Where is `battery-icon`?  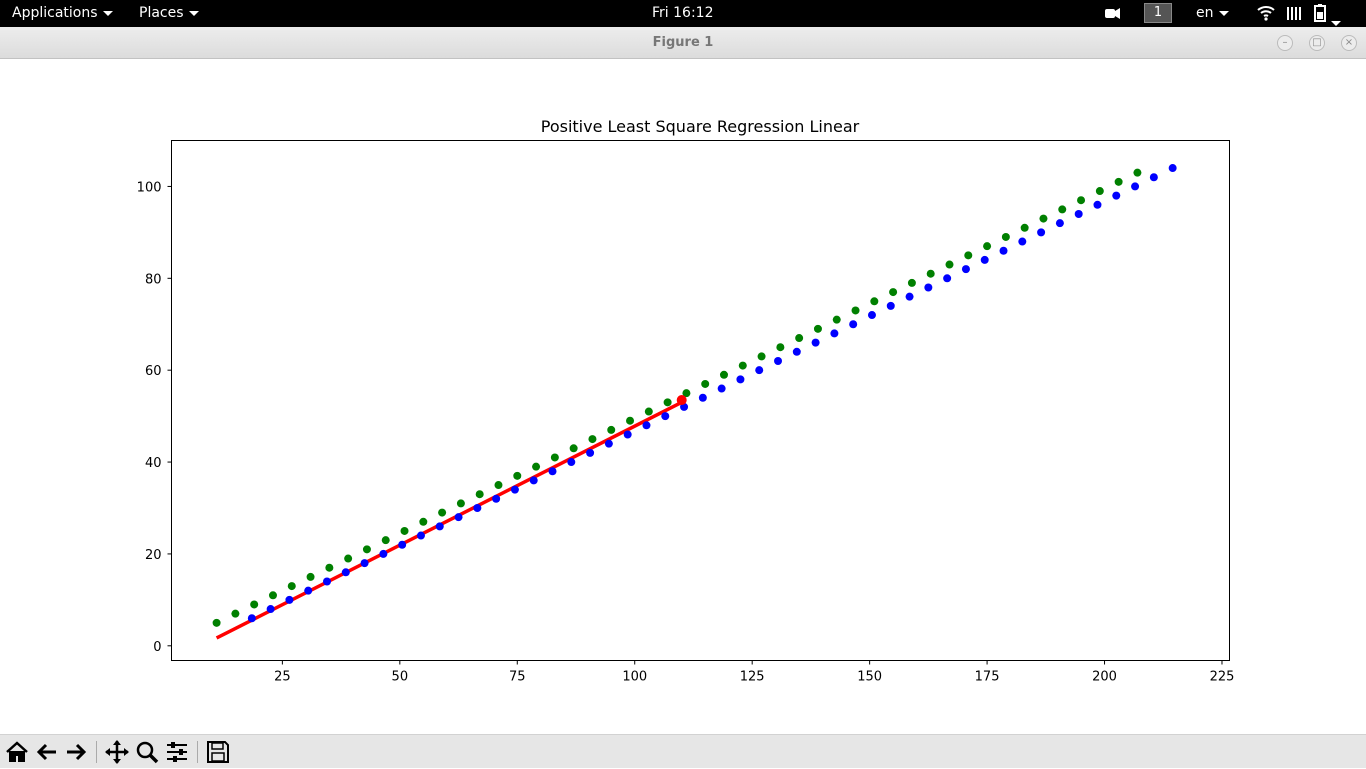
battery-icon is located at coordinates (1320, 13).